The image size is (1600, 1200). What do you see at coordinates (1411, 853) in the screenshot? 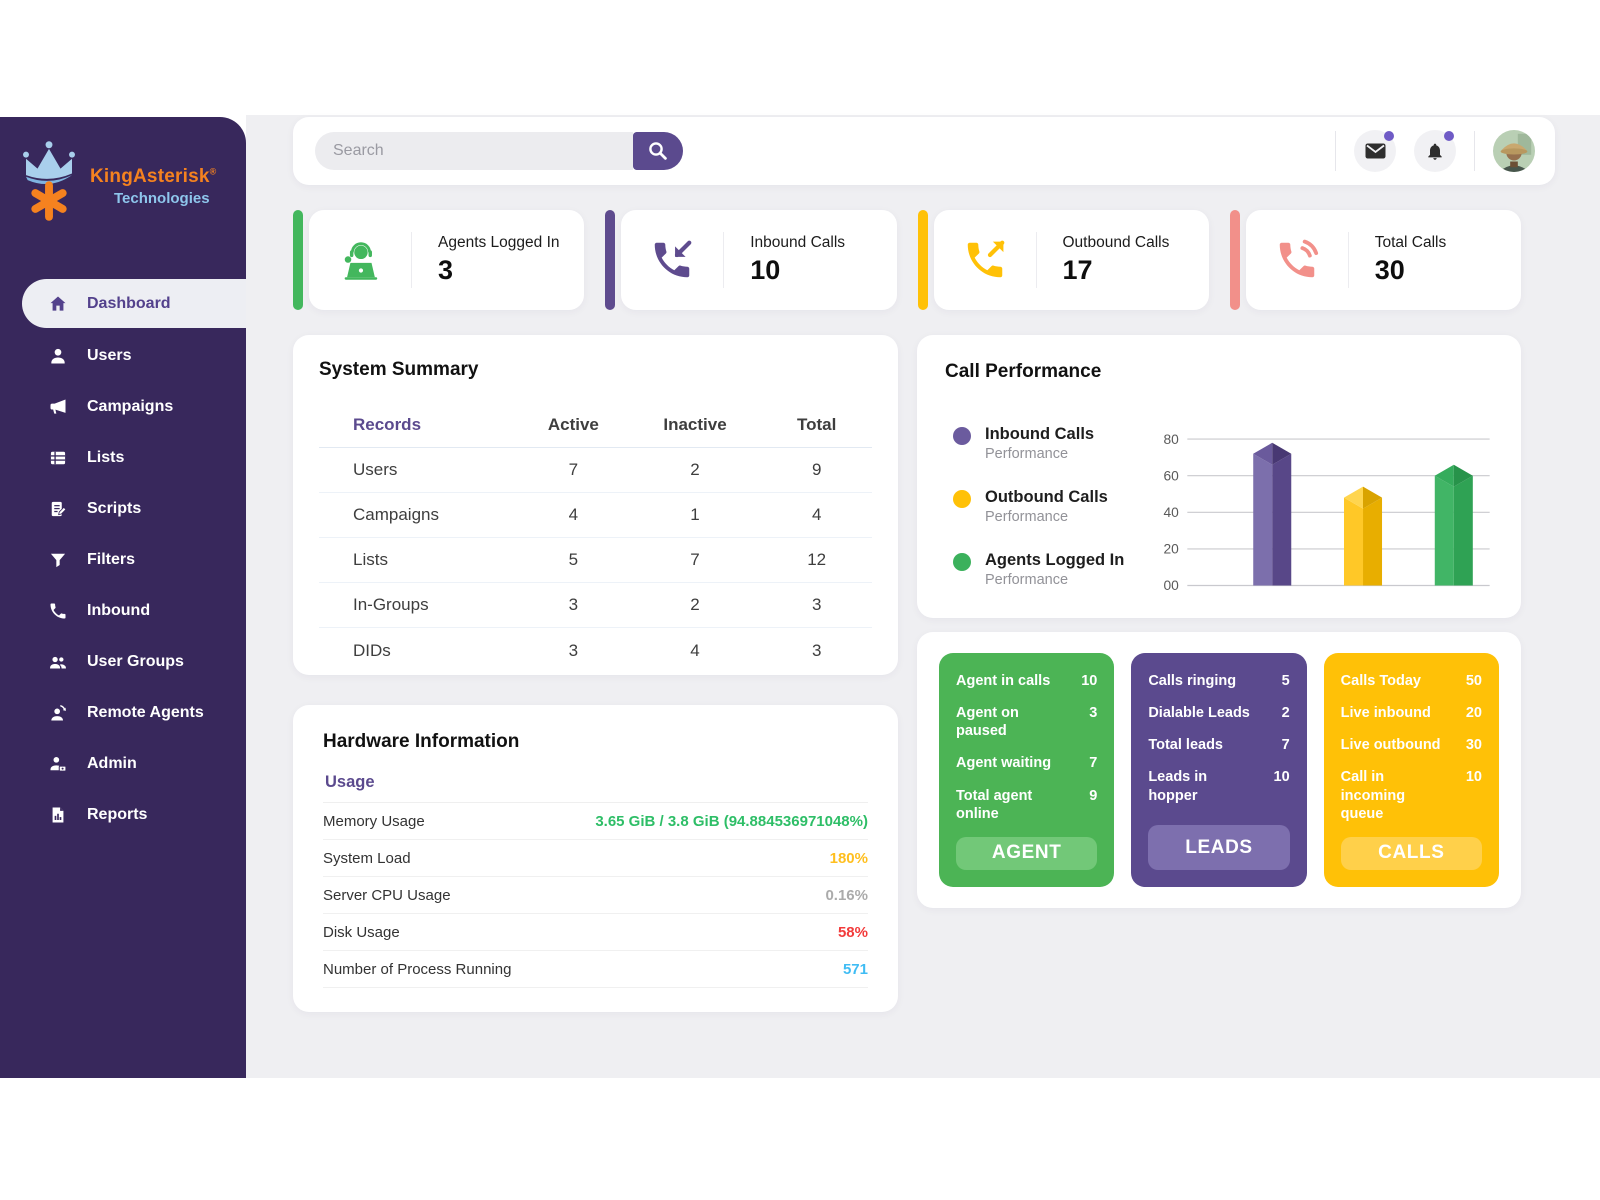
I see `calls-button: CALLS` at bounding box center [1411, 853].